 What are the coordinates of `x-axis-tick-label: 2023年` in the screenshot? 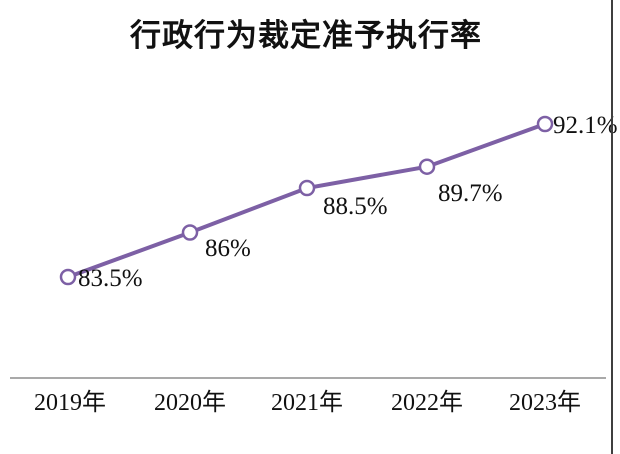 It's located at (545, 403).